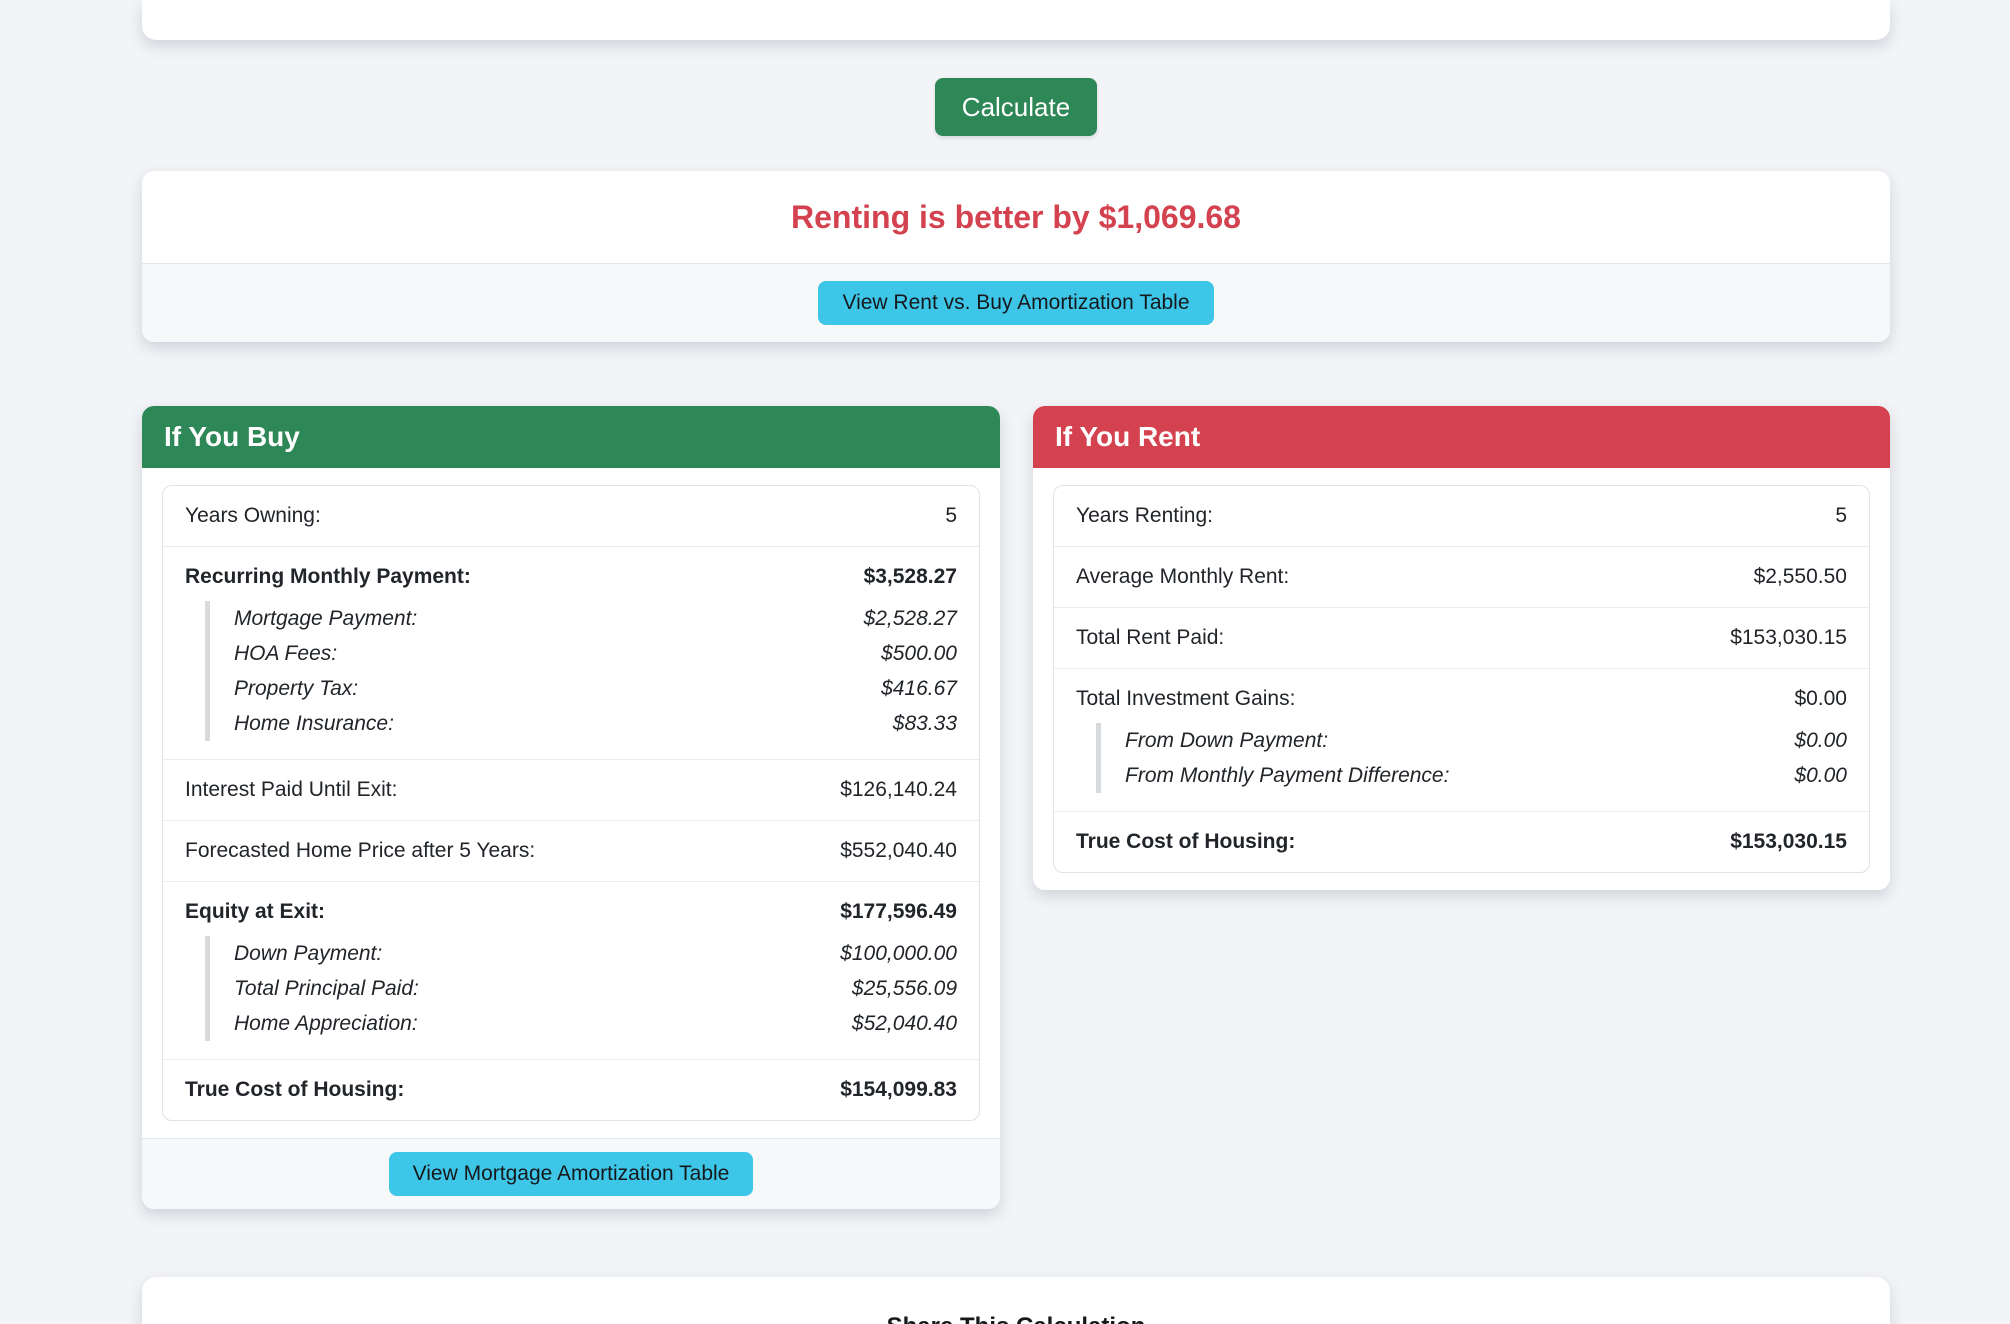  I want to click on share-card-title: Share This Calculation, so click(1016, 1318).